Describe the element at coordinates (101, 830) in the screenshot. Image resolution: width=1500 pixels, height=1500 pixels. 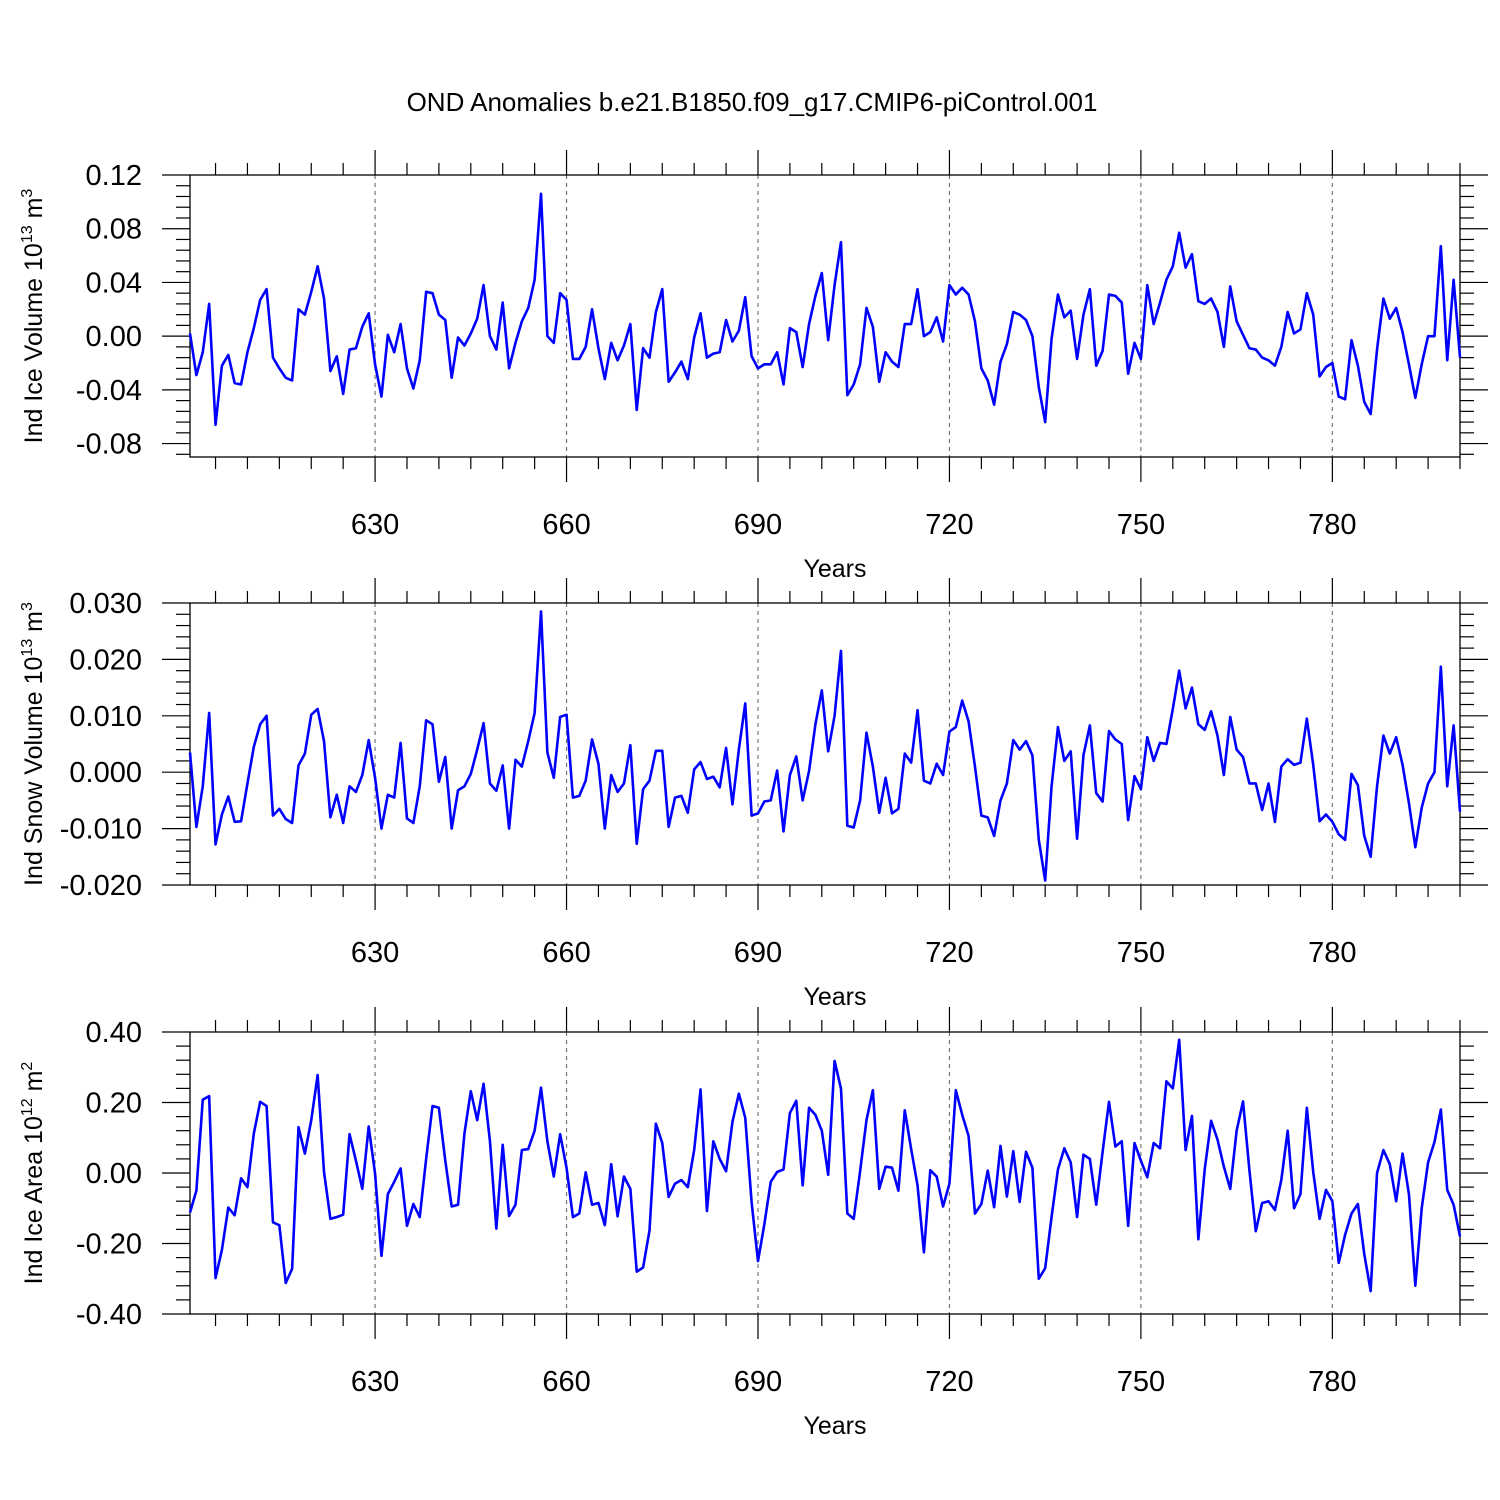
I see `y-tick-label: -0.010` at that location.